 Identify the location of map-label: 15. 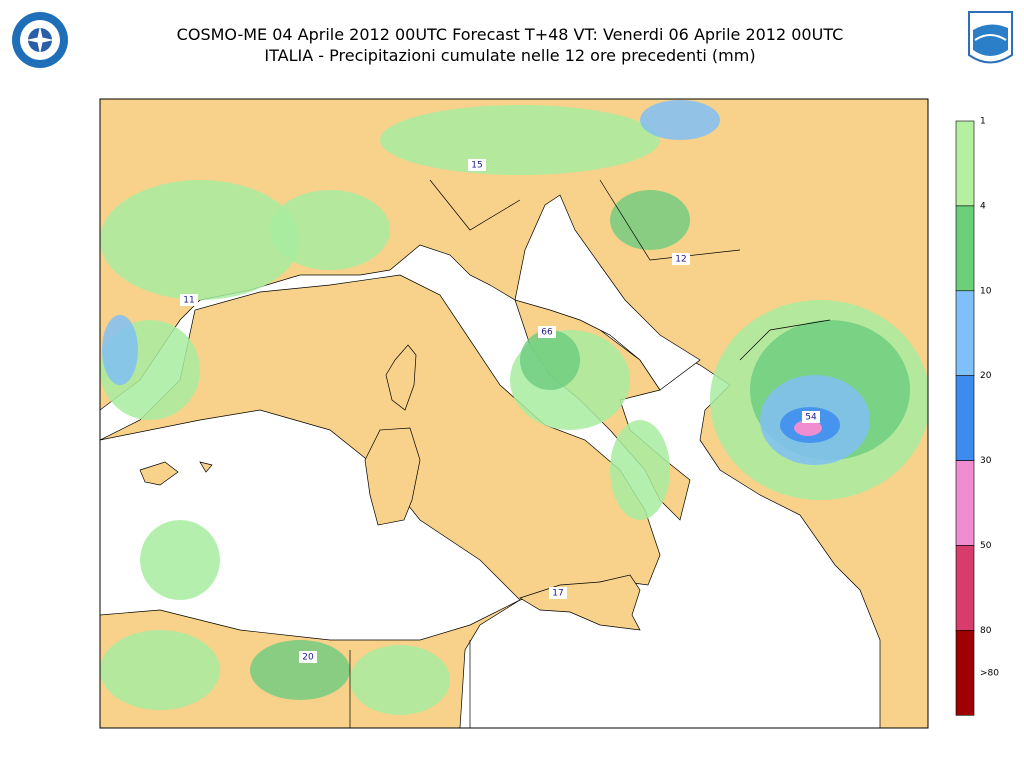
(476, 166).